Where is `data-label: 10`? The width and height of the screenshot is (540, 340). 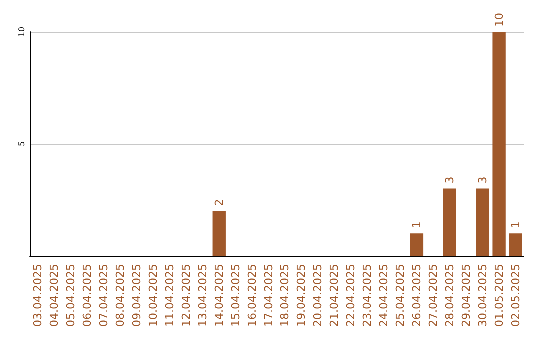
data-label: 10 is located at coordinates (499, 20).